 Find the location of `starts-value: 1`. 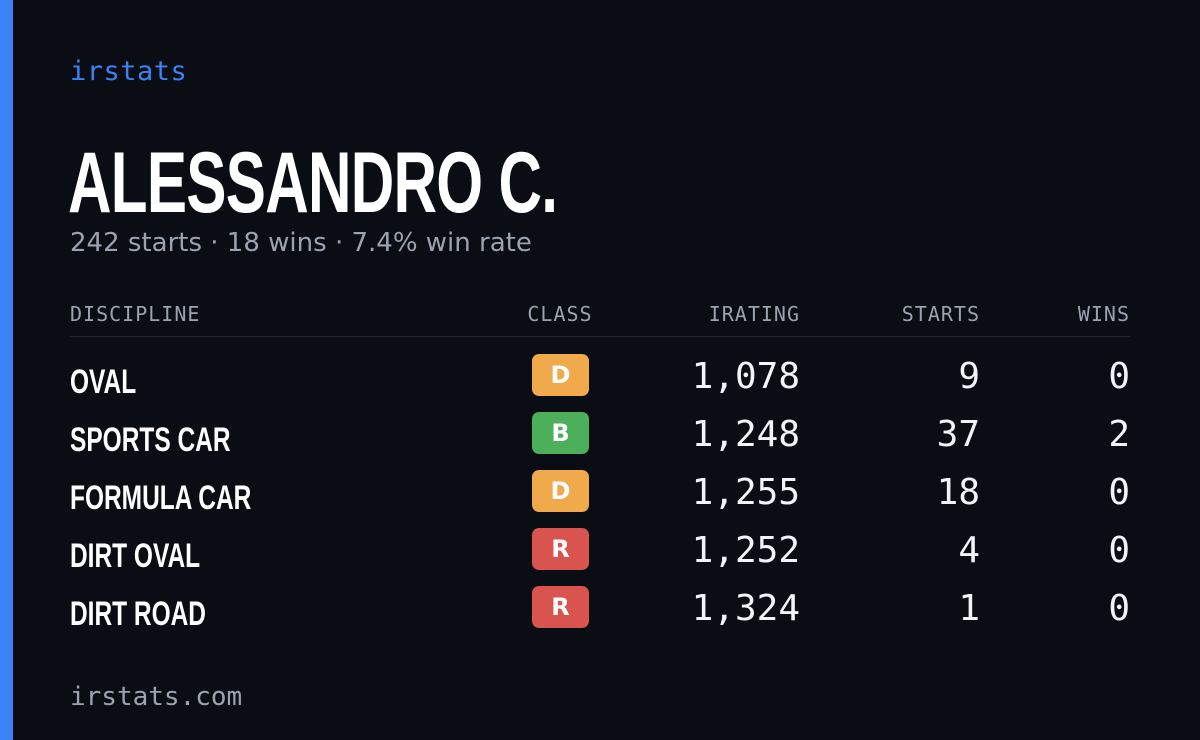

starts-value: 1 is located at coordinates (969, 608).